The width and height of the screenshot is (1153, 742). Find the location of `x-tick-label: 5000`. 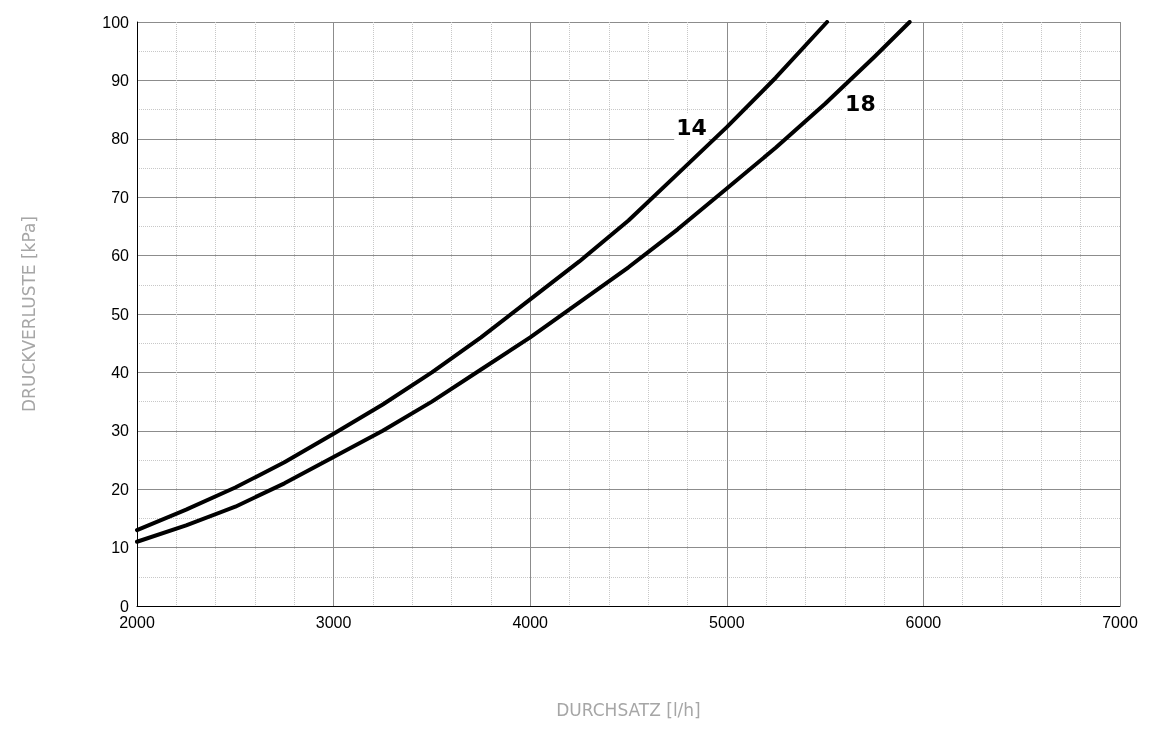

x-tick-label: 5000 is located at coordinates (727, 622).